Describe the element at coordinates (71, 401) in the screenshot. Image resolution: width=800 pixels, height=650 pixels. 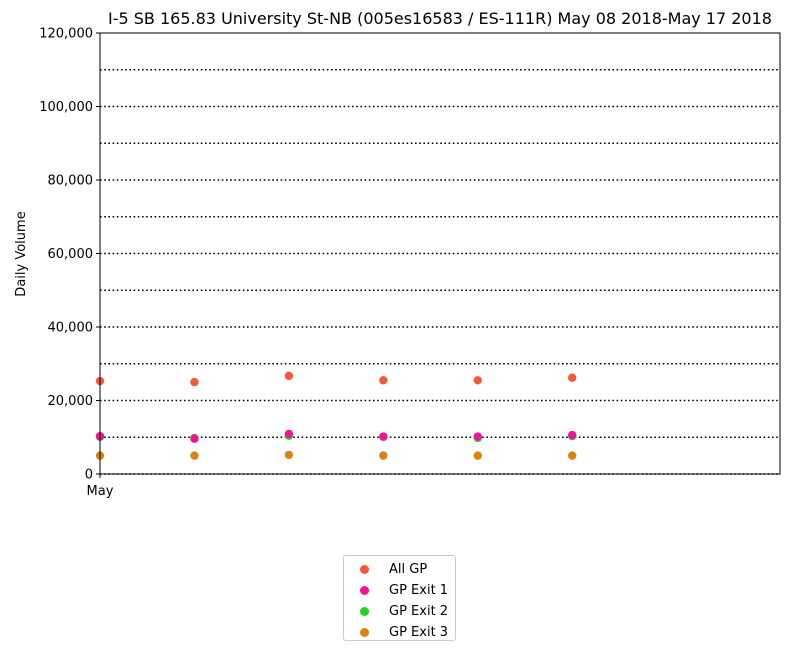
I see `y-tick-label: 20,000` at that location.